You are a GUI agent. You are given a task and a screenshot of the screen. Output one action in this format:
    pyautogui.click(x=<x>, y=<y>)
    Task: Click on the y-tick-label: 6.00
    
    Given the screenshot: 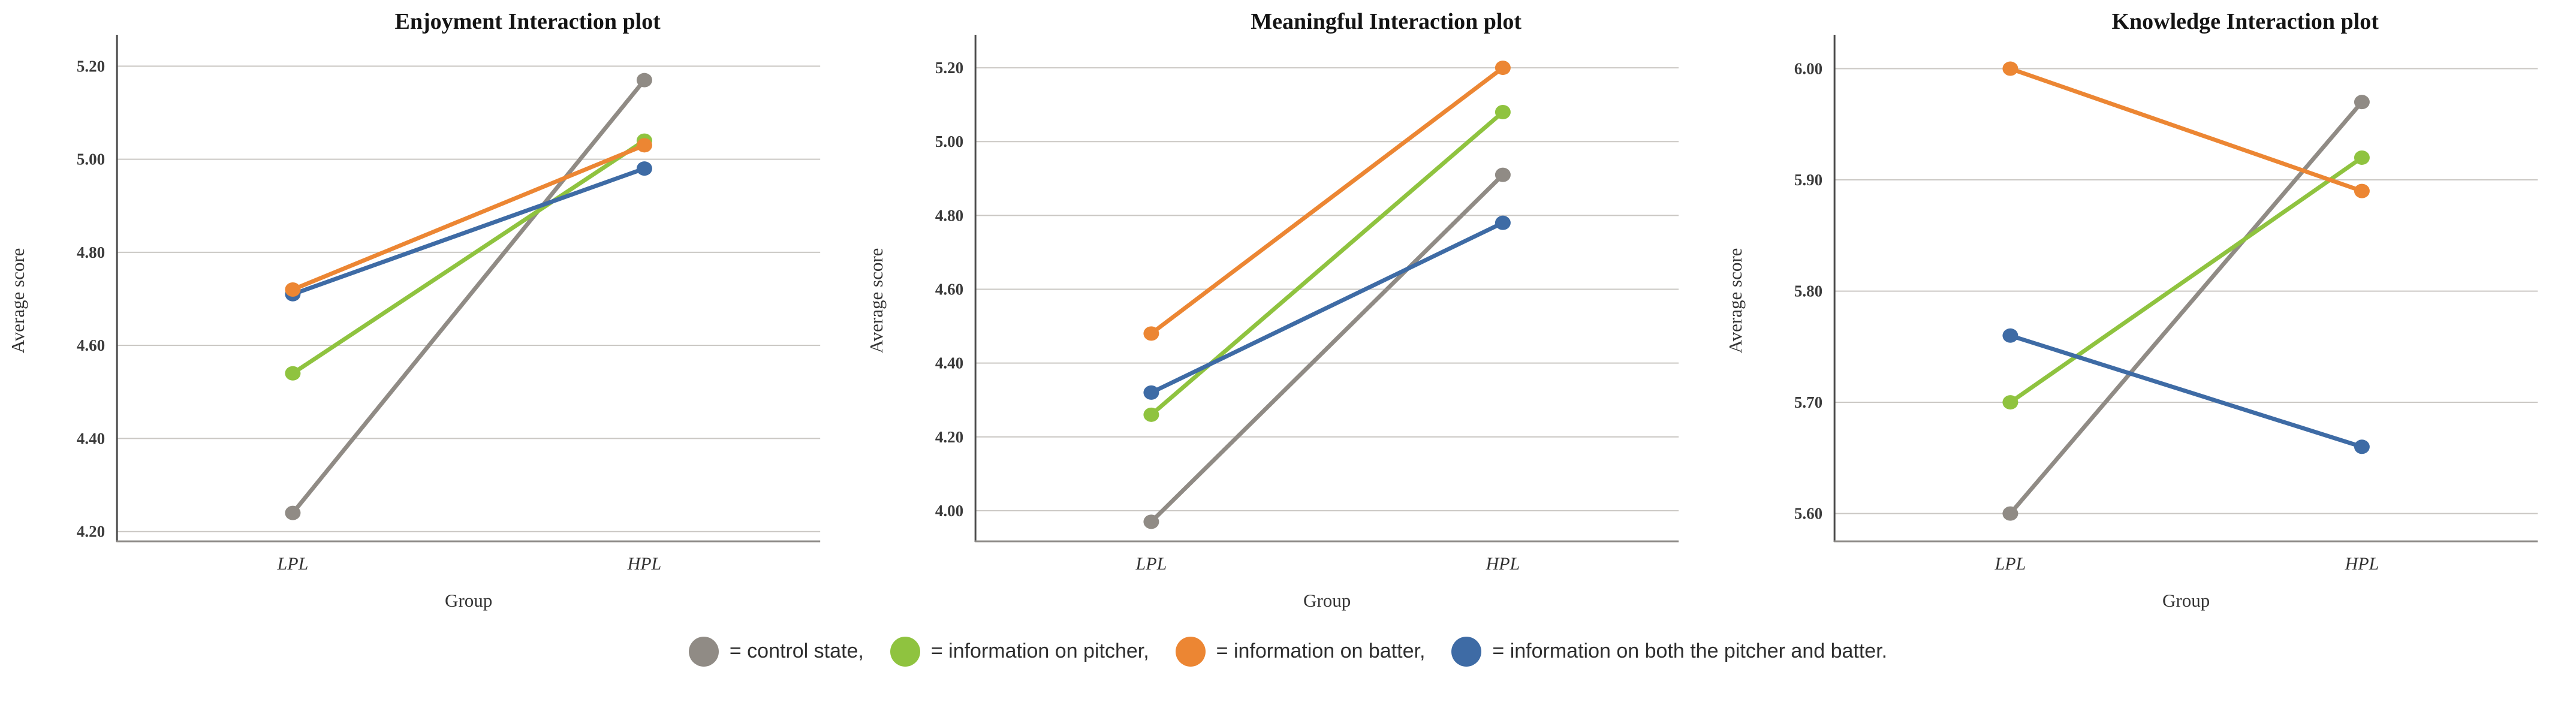 What is the action you would take?
    pyautogui.click(x=1808, y=69)
    